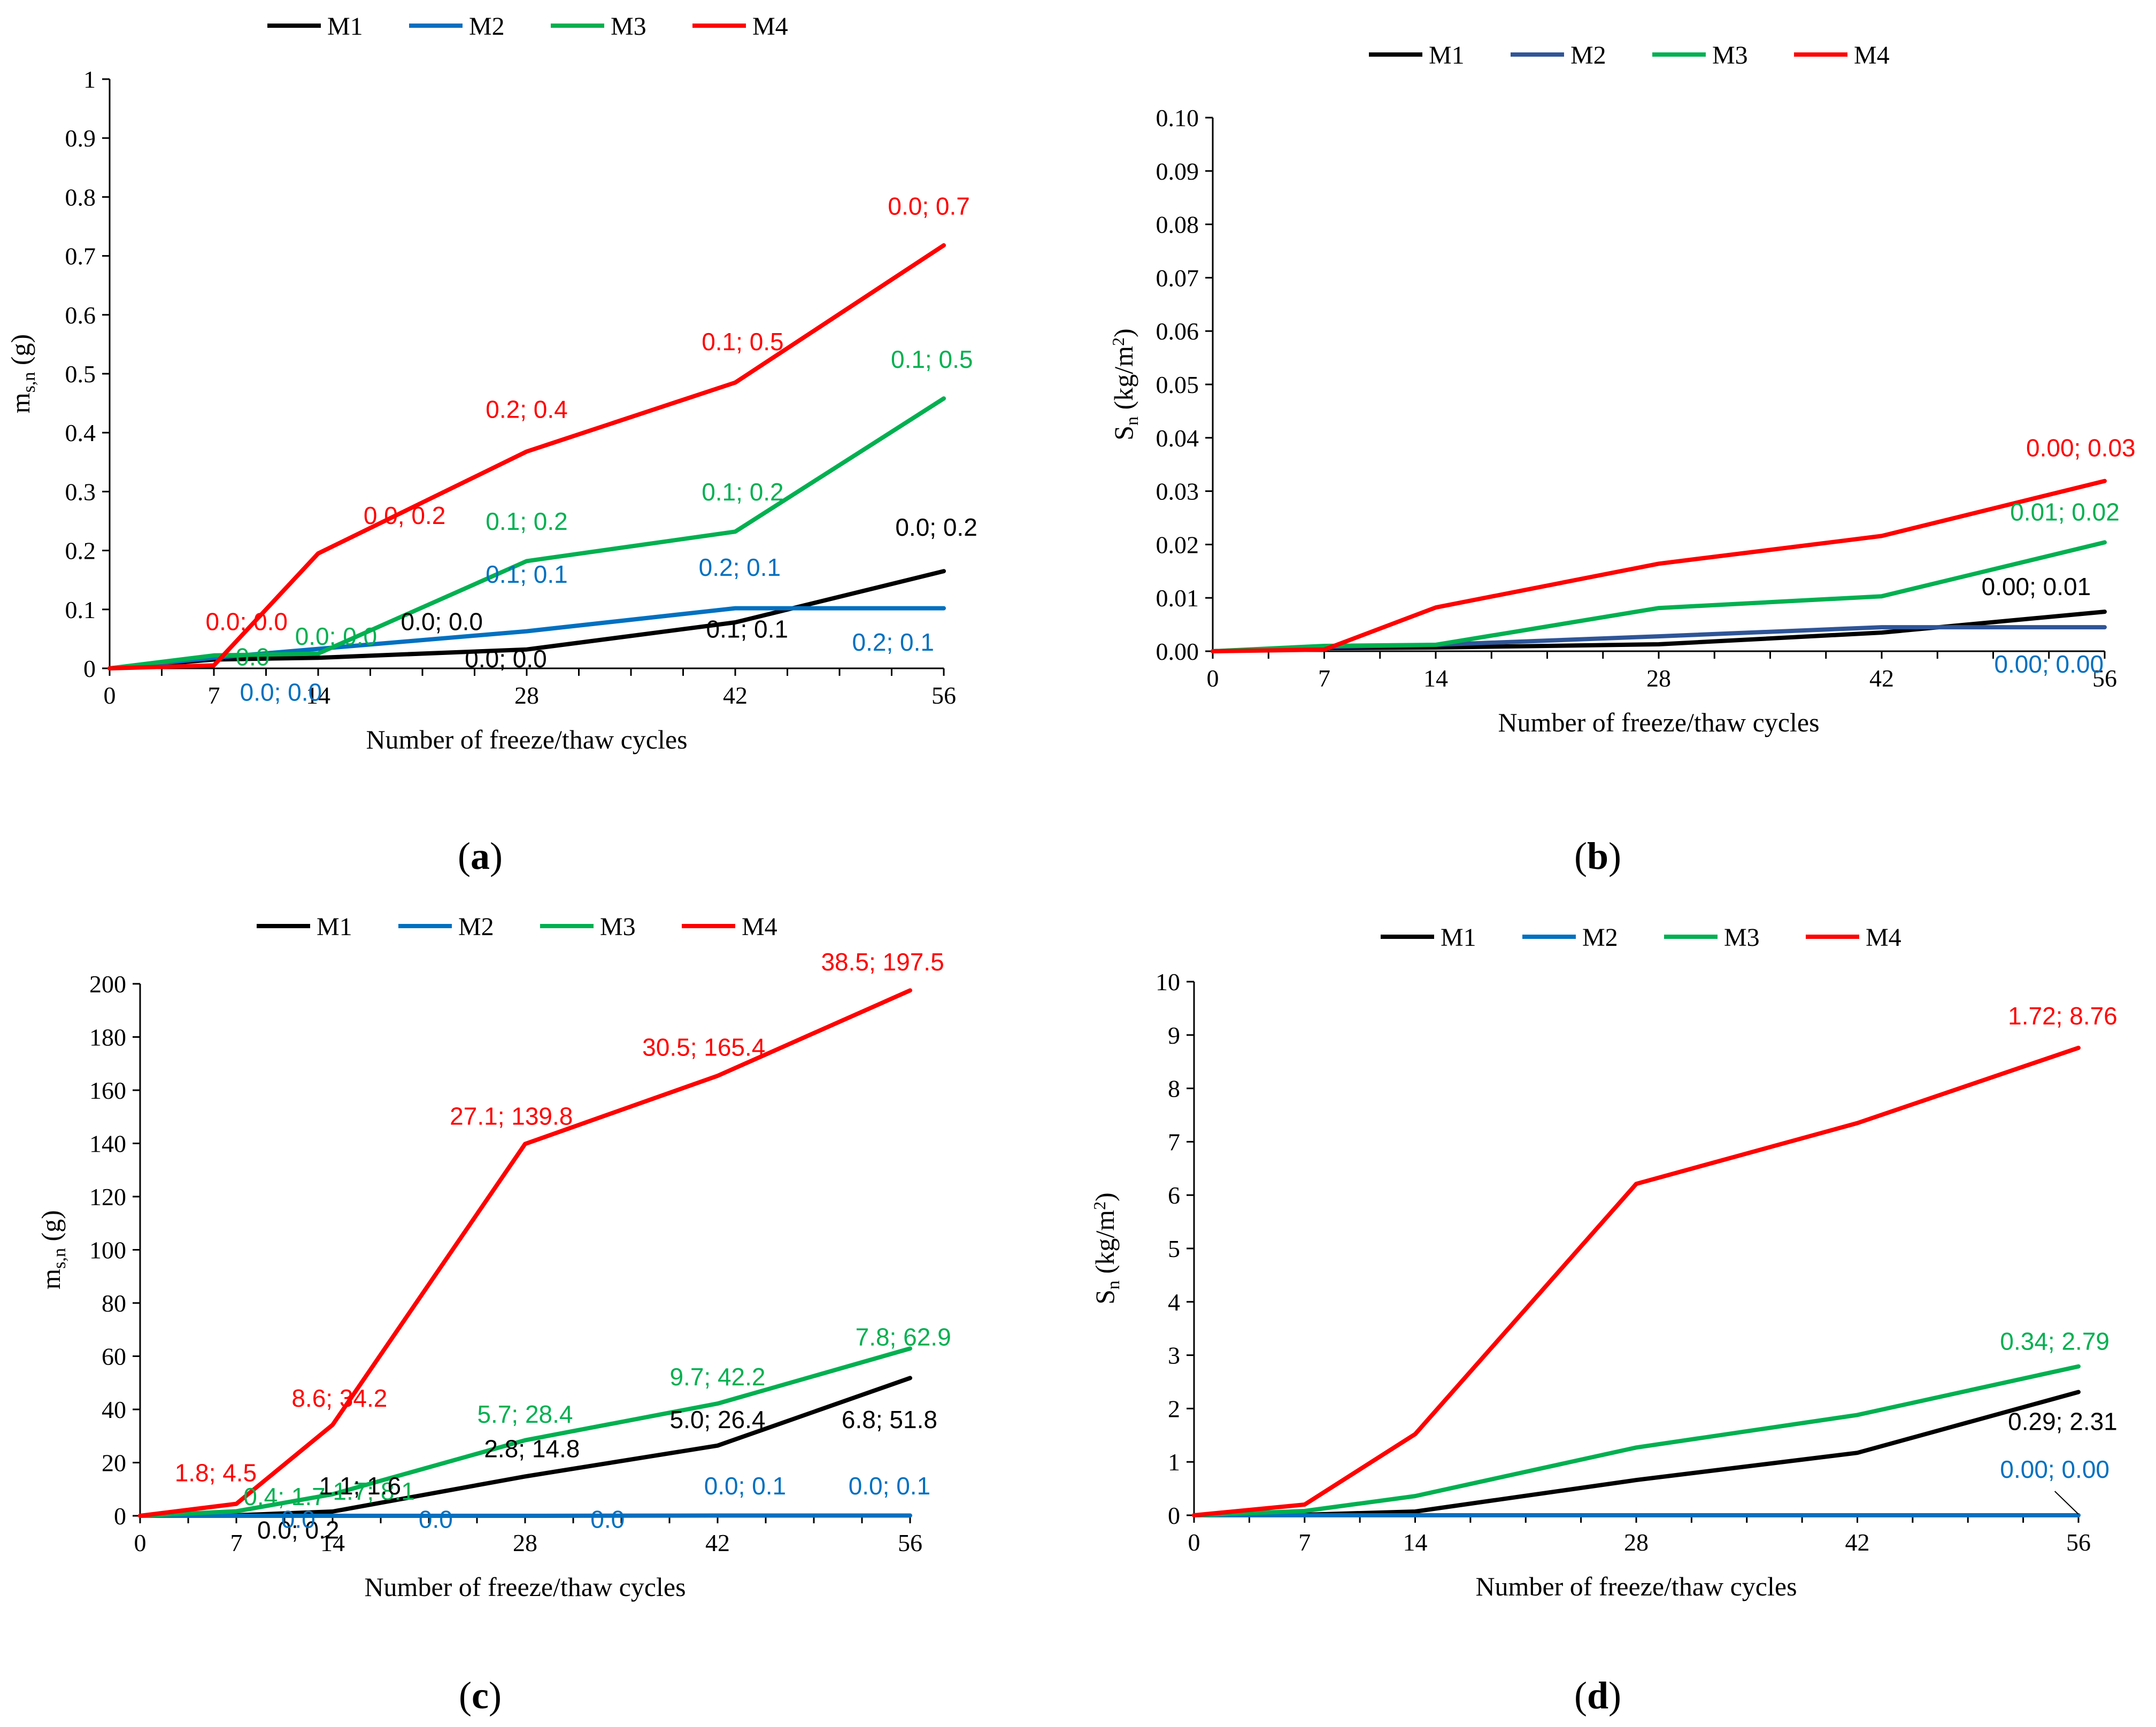  What do you see at coordinates (114, 1303) in the screenshot?
I see `y-tick-label: 80` at bounding box center [114, 1303].